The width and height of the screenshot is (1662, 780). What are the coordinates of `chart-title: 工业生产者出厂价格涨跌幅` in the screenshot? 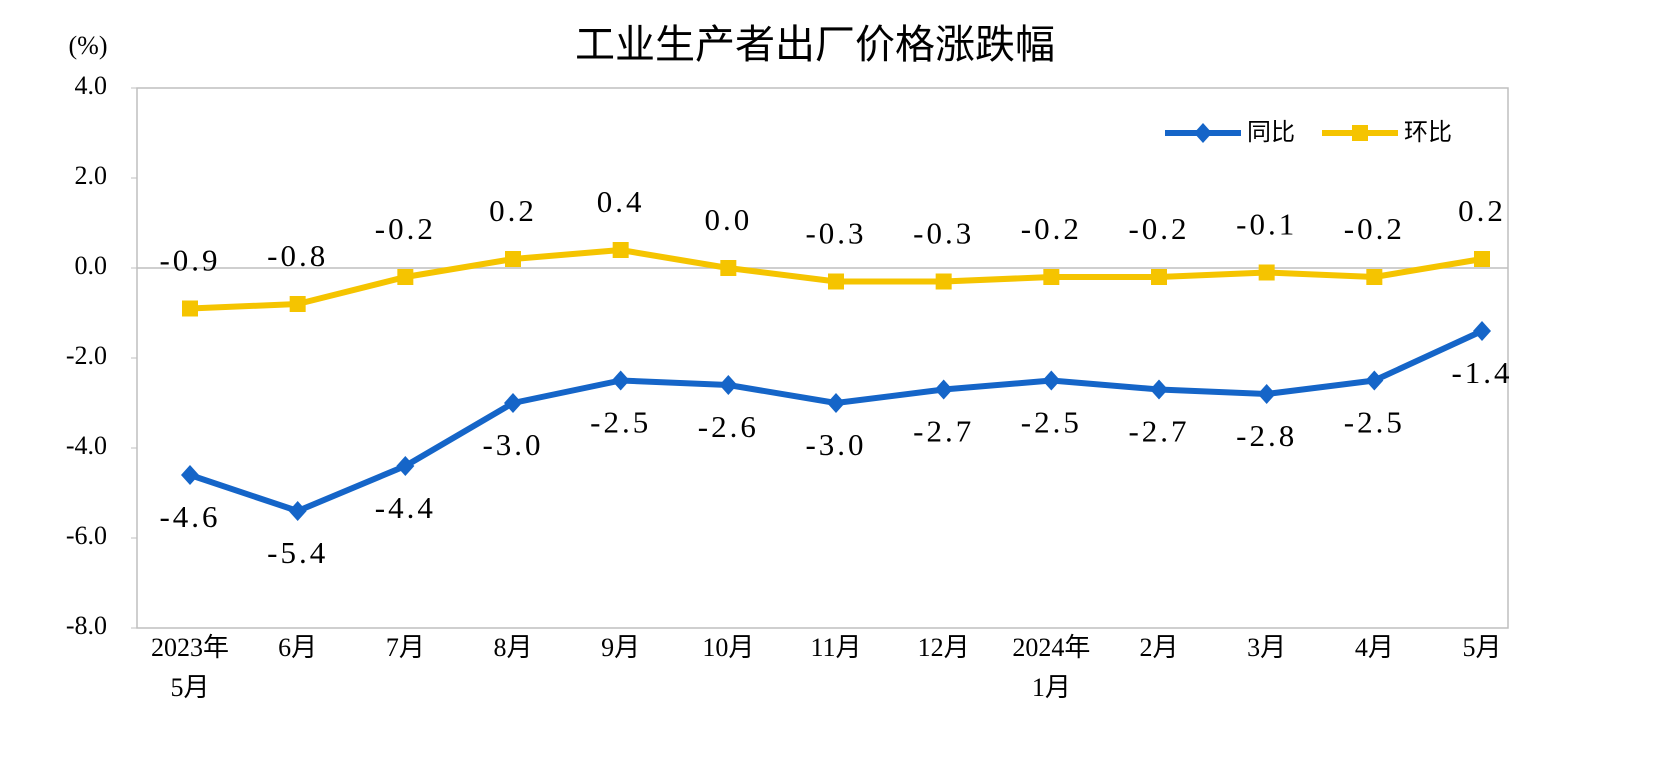 It's located at (815, 45).